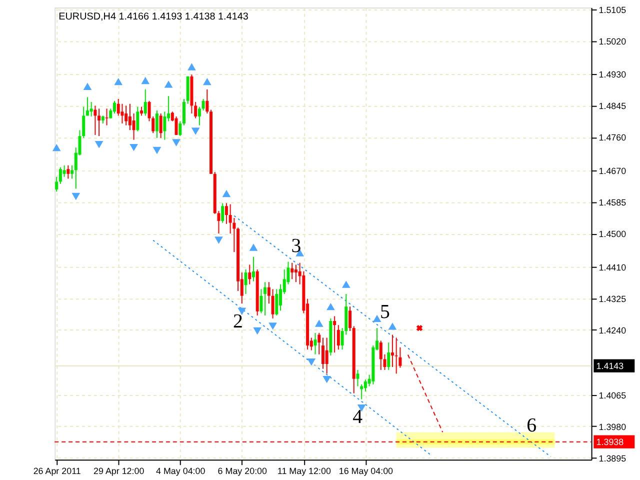 This screenshot has height=480, width=640. Describe the element at coordinates (612, 75) in the screenshot. I see `y-tick-label: 1.4930` at that location.